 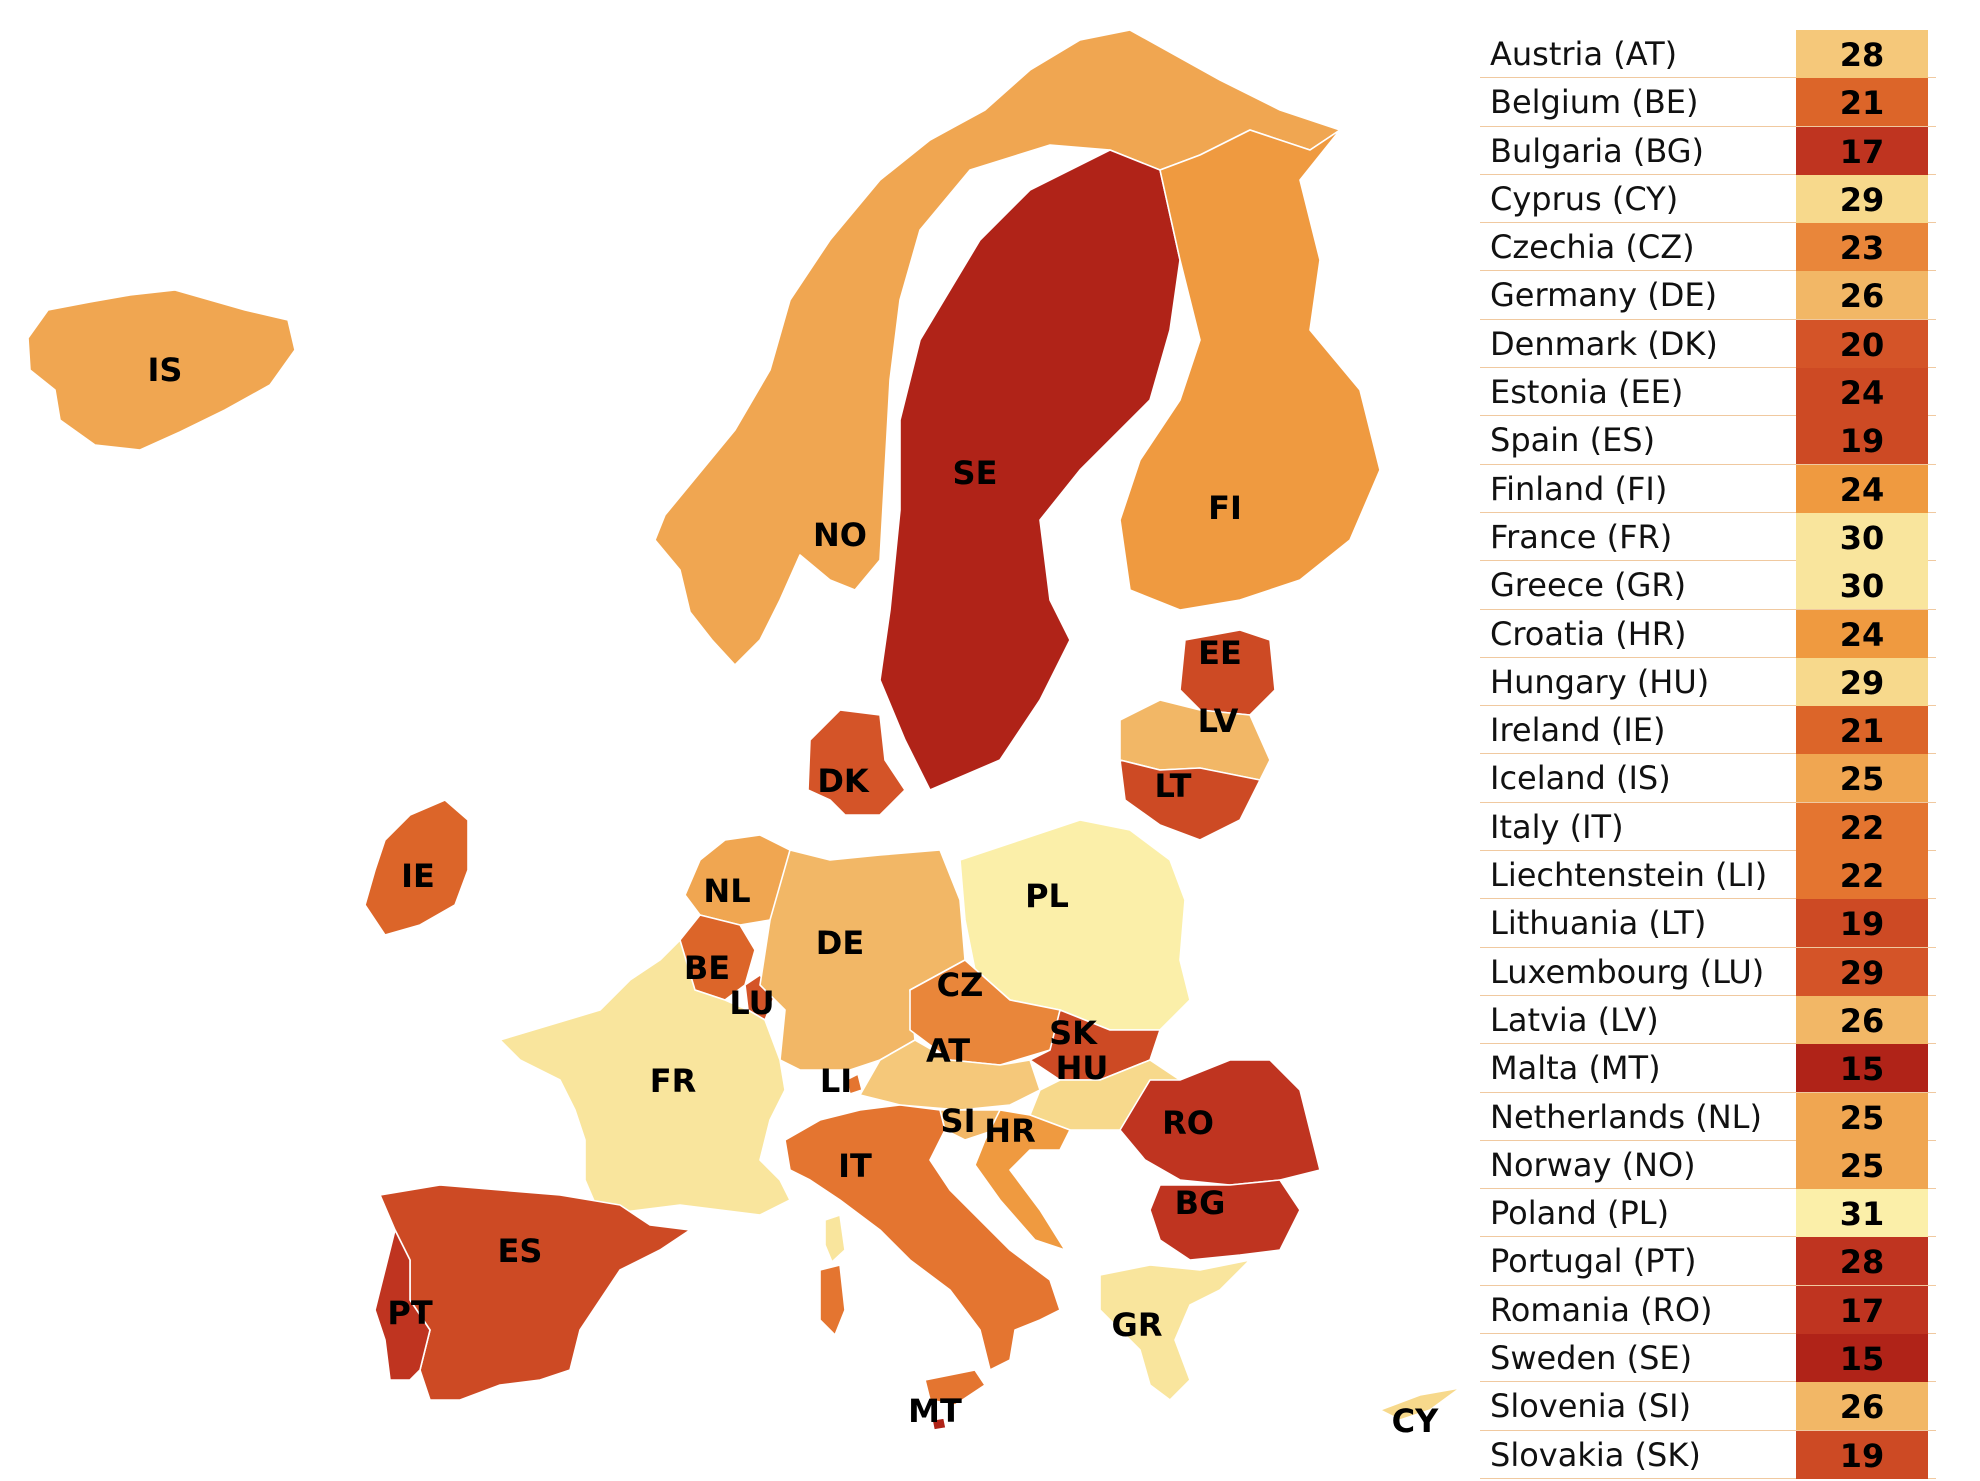 I want to click on table-row-DK: Denmark (DK) 20, so click(x=1708, y=344).